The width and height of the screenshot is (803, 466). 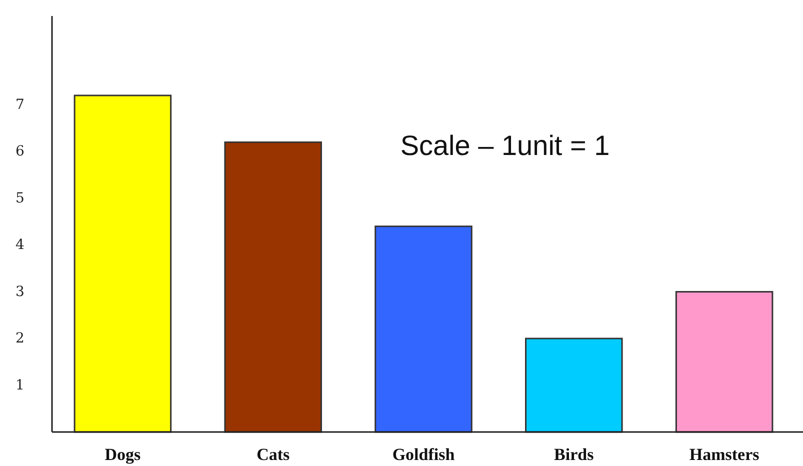 I want to click on x-tick-label: Goldfish, so click(x=424, y=454).